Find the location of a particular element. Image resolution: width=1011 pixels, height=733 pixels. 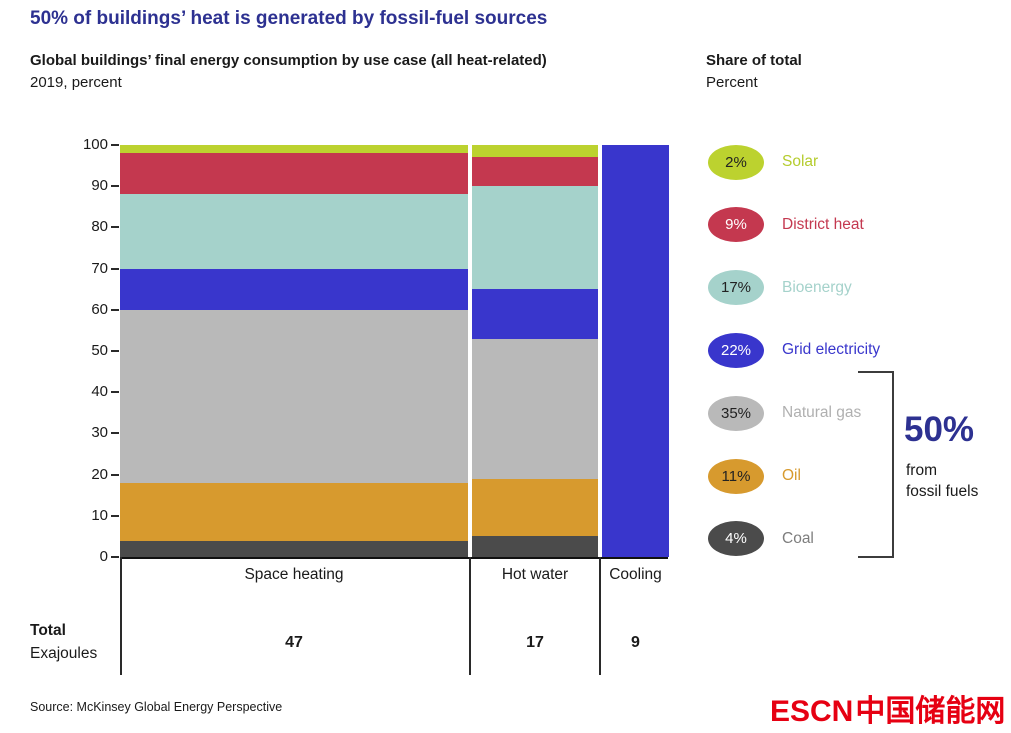

y-axis-label: 100 is located at coordinates (95, 144).